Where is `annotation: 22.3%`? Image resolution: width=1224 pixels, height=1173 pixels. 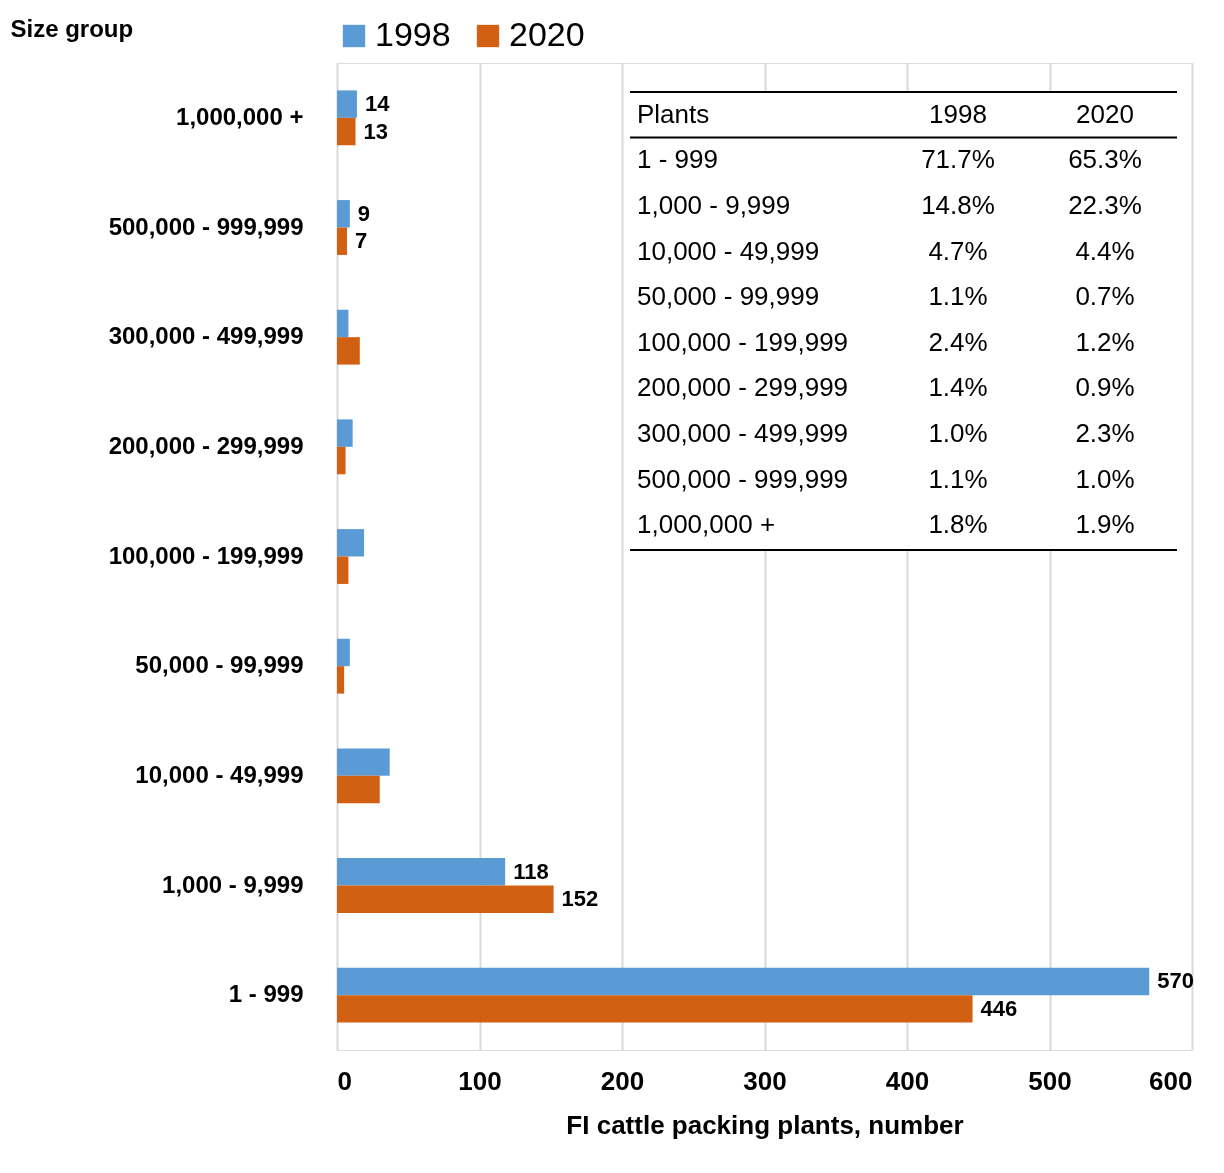 annotation: 22.3% is located at coordinates (1105, 205).